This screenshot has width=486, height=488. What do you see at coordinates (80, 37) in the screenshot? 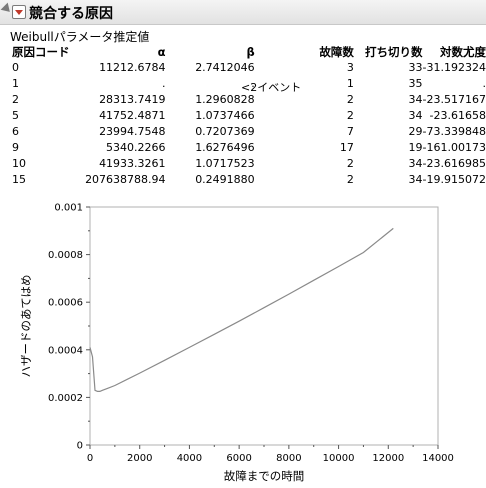
I see `table-title: Weibullパラメータ推定値` at bounding box center [80, 37].